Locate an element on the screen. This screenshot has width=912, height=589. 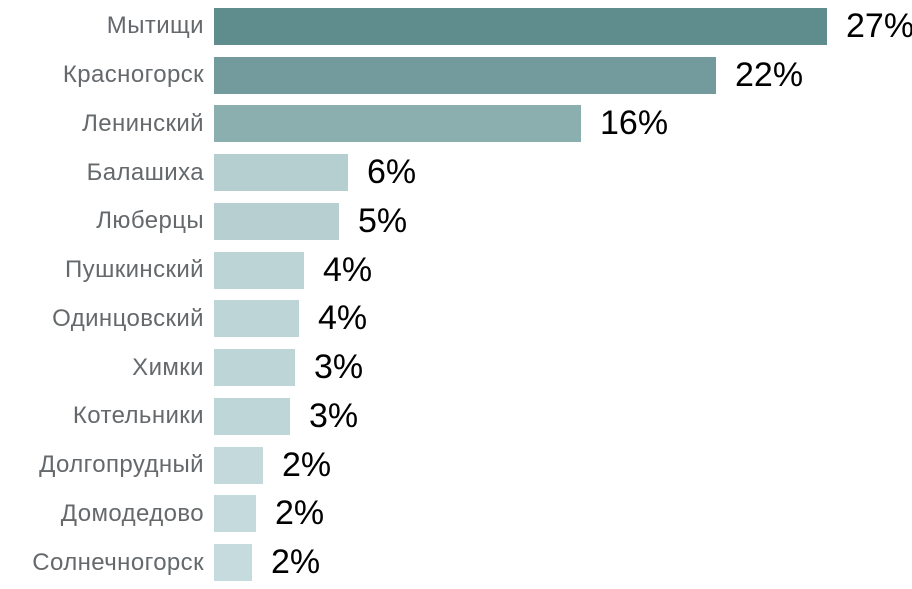
category-label: Солнечногорск is located at coordinates (118, 562).